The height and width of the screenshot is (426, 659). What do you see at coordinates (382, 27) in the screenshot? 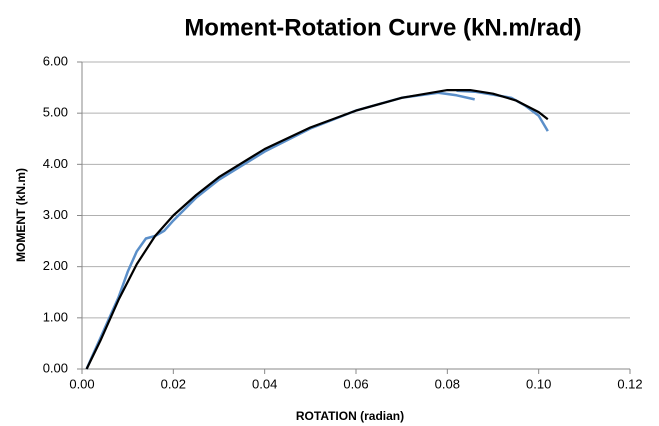
I see `chart-title: Moment-Rotation Curve (kN.m/rad)` at bounding box center [382, 27].